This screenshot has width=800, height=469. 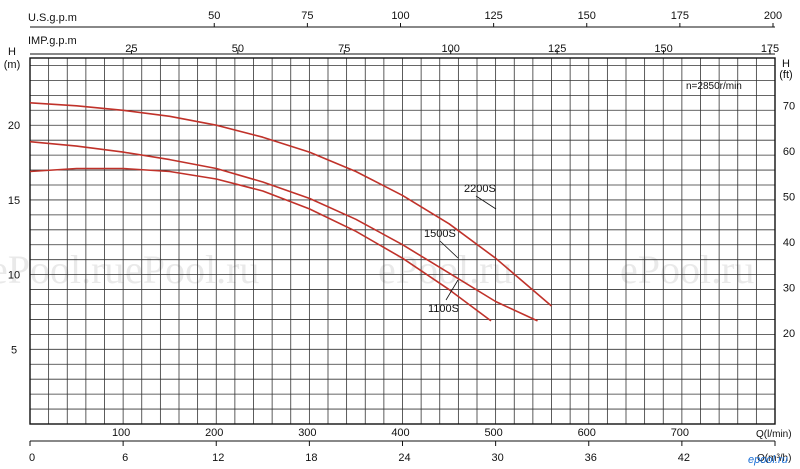 I want to click on right-axis-tick-label: 20, so click(x=789, y=334).